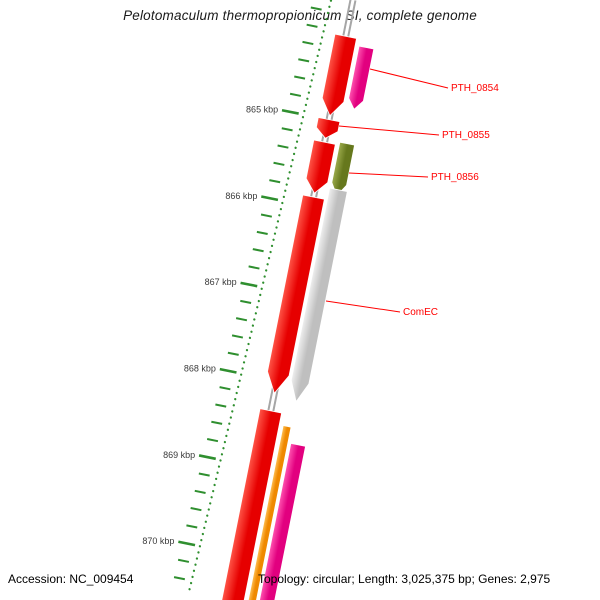 The width and height of the screenshot is (600, 600). Describe the element at coordinates (262, 110) in the screenshot. I see `scale-label: 865 kbp` at that location.